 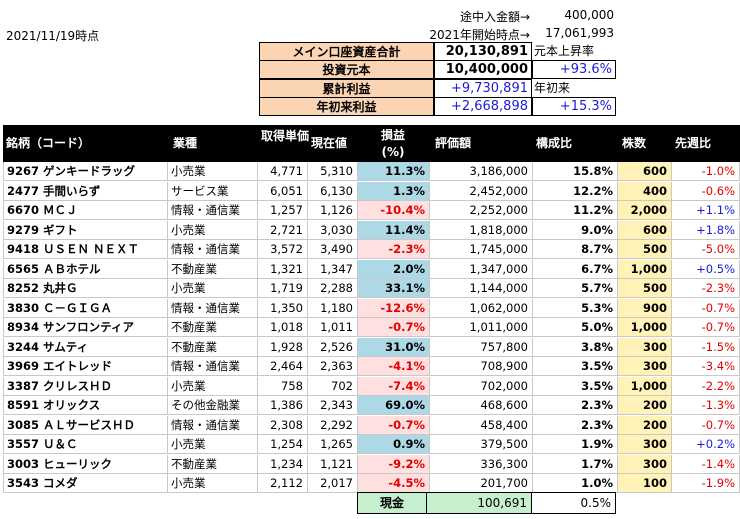 What do you see at coordinates (333, 425) in the screenshot?
I see `cell-price: 2,292` at bounding box center [333, 425].